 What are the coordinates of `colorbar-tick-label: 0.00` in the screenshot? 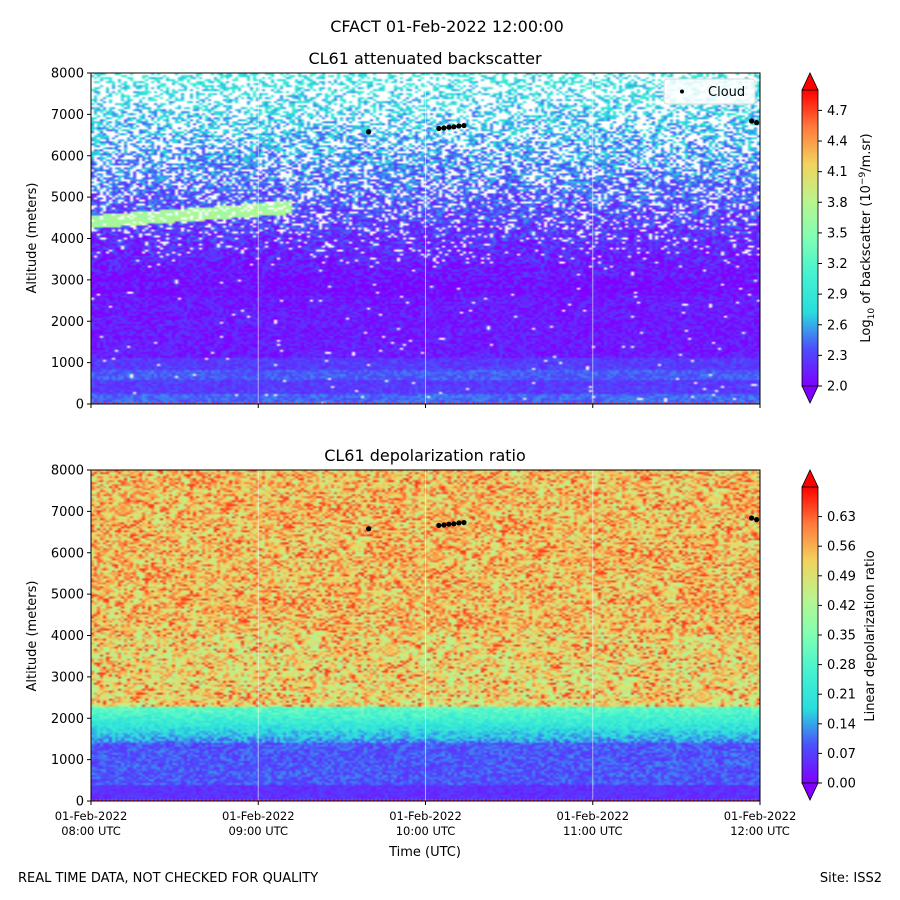 It's located at (841, 784).